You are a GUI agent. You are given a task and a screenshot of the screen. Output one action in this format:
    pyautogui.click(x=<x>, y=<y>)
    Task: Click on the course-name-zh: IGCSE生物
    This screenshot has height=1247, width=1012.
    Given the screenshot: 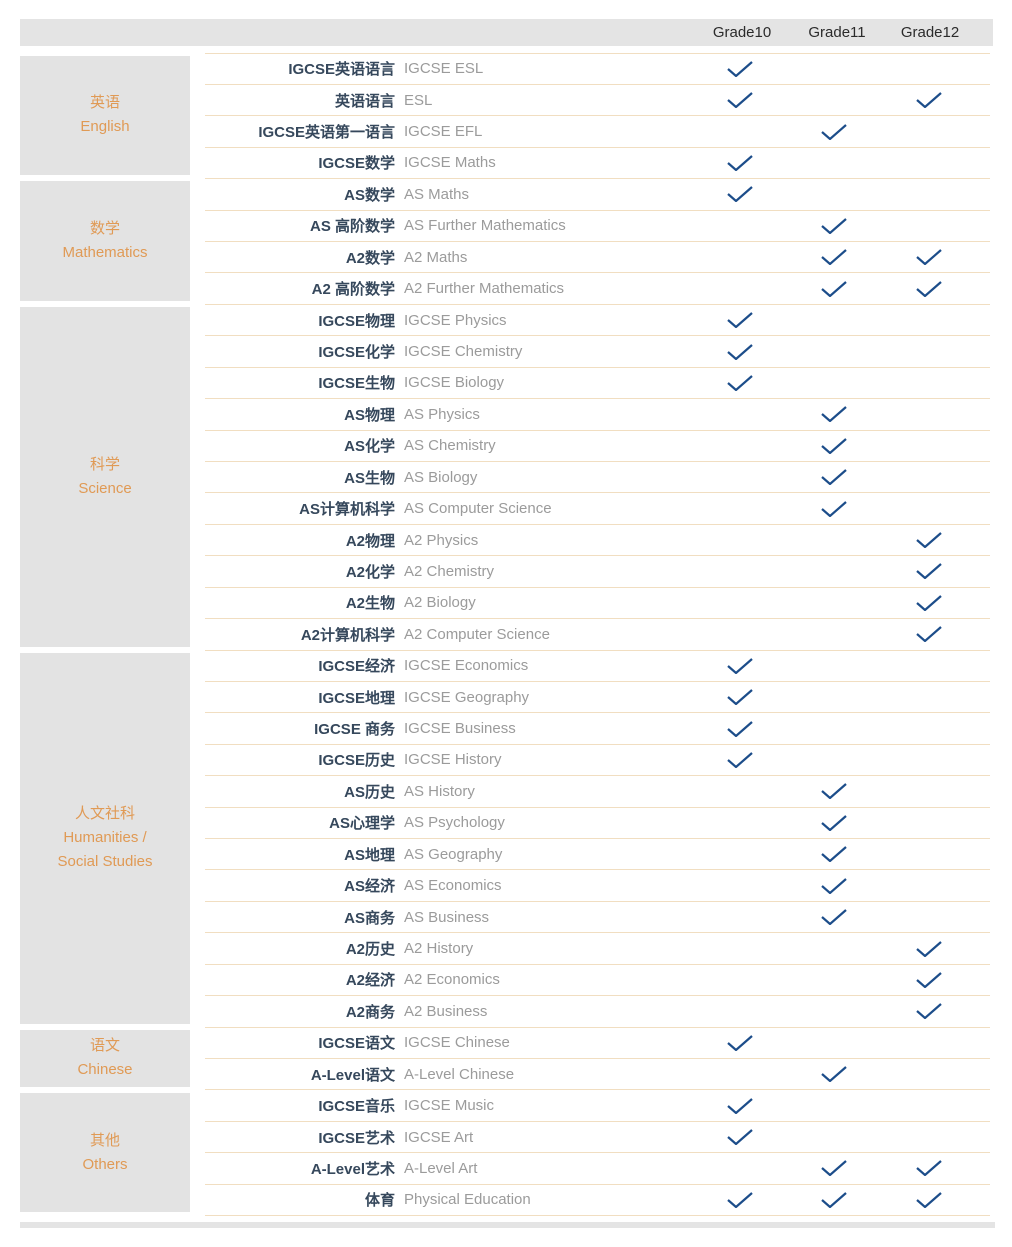 What is the action you would take?
    pyautogui.click(x=356, y=384)
    